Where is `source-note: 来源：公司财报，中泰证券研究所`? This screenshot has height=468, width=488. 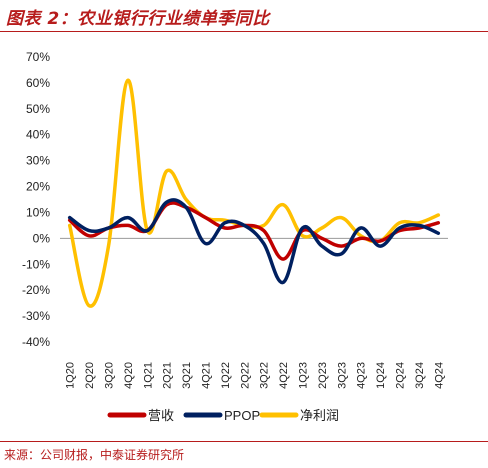 source-note: 来源：公司财报，中泰证券研究所 is located at coordinates (94, 455).